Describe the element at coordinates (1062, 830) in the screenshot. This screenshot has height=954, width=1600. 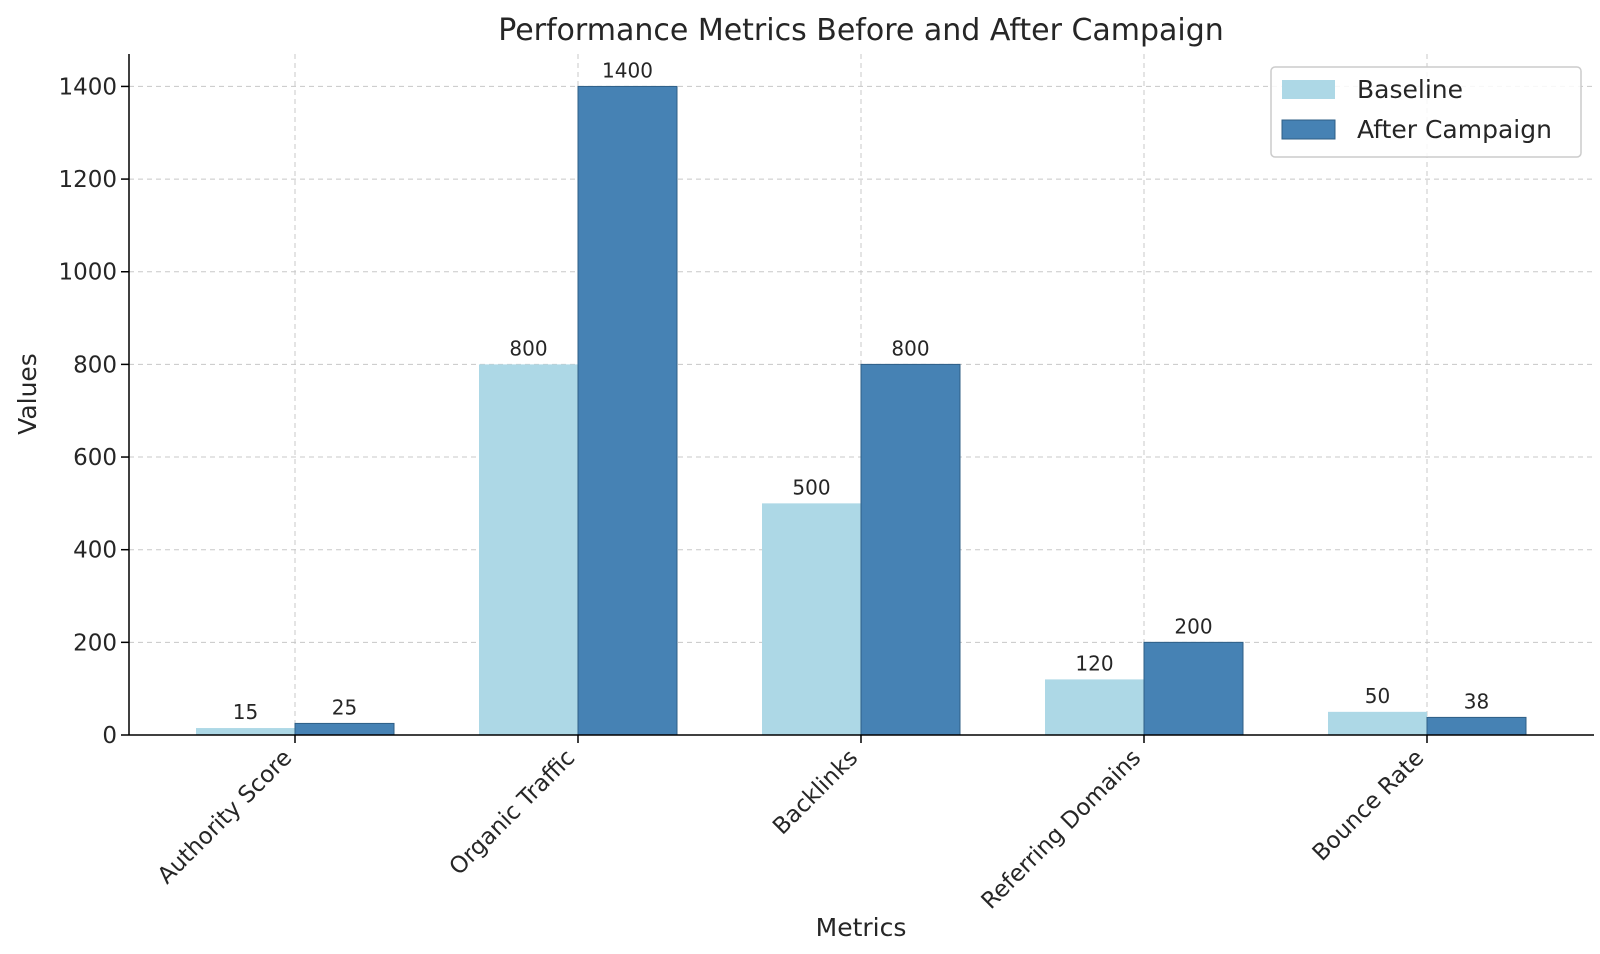
I see `x-tick-label: Referring Domains` at that location.